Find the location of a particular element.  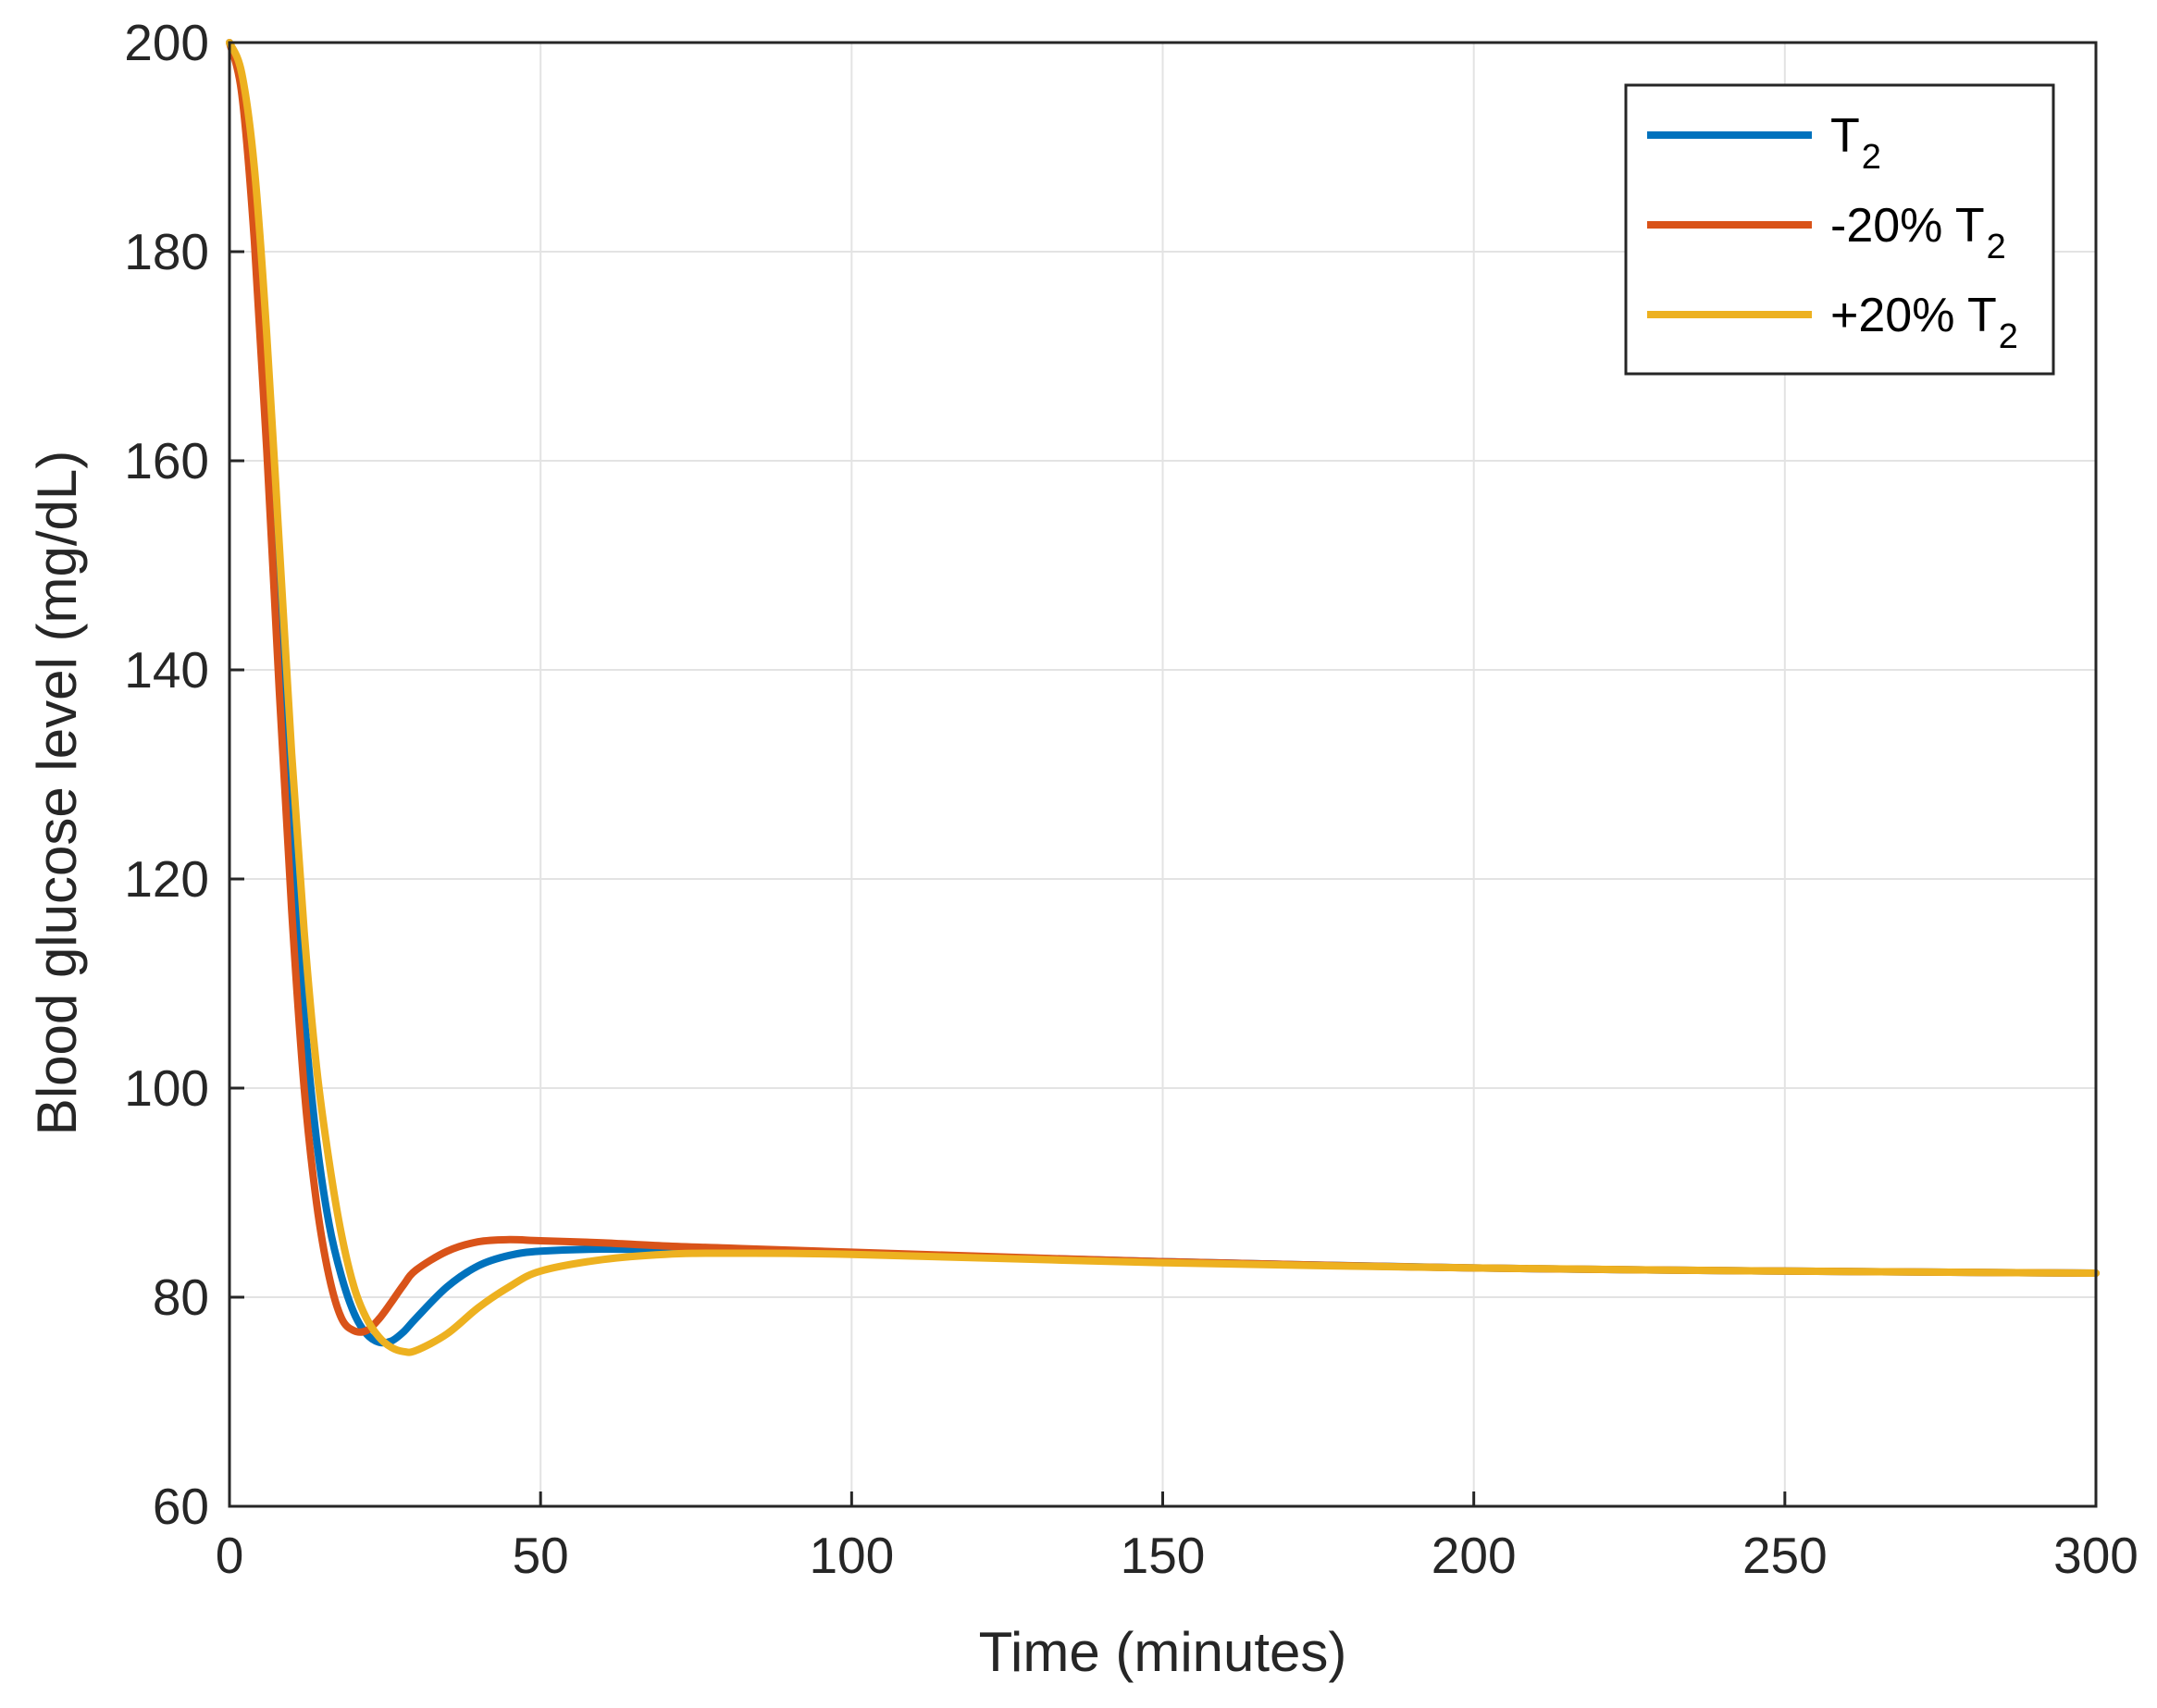

legend-label-main: +20% T is located at coordinates (1913, 315).